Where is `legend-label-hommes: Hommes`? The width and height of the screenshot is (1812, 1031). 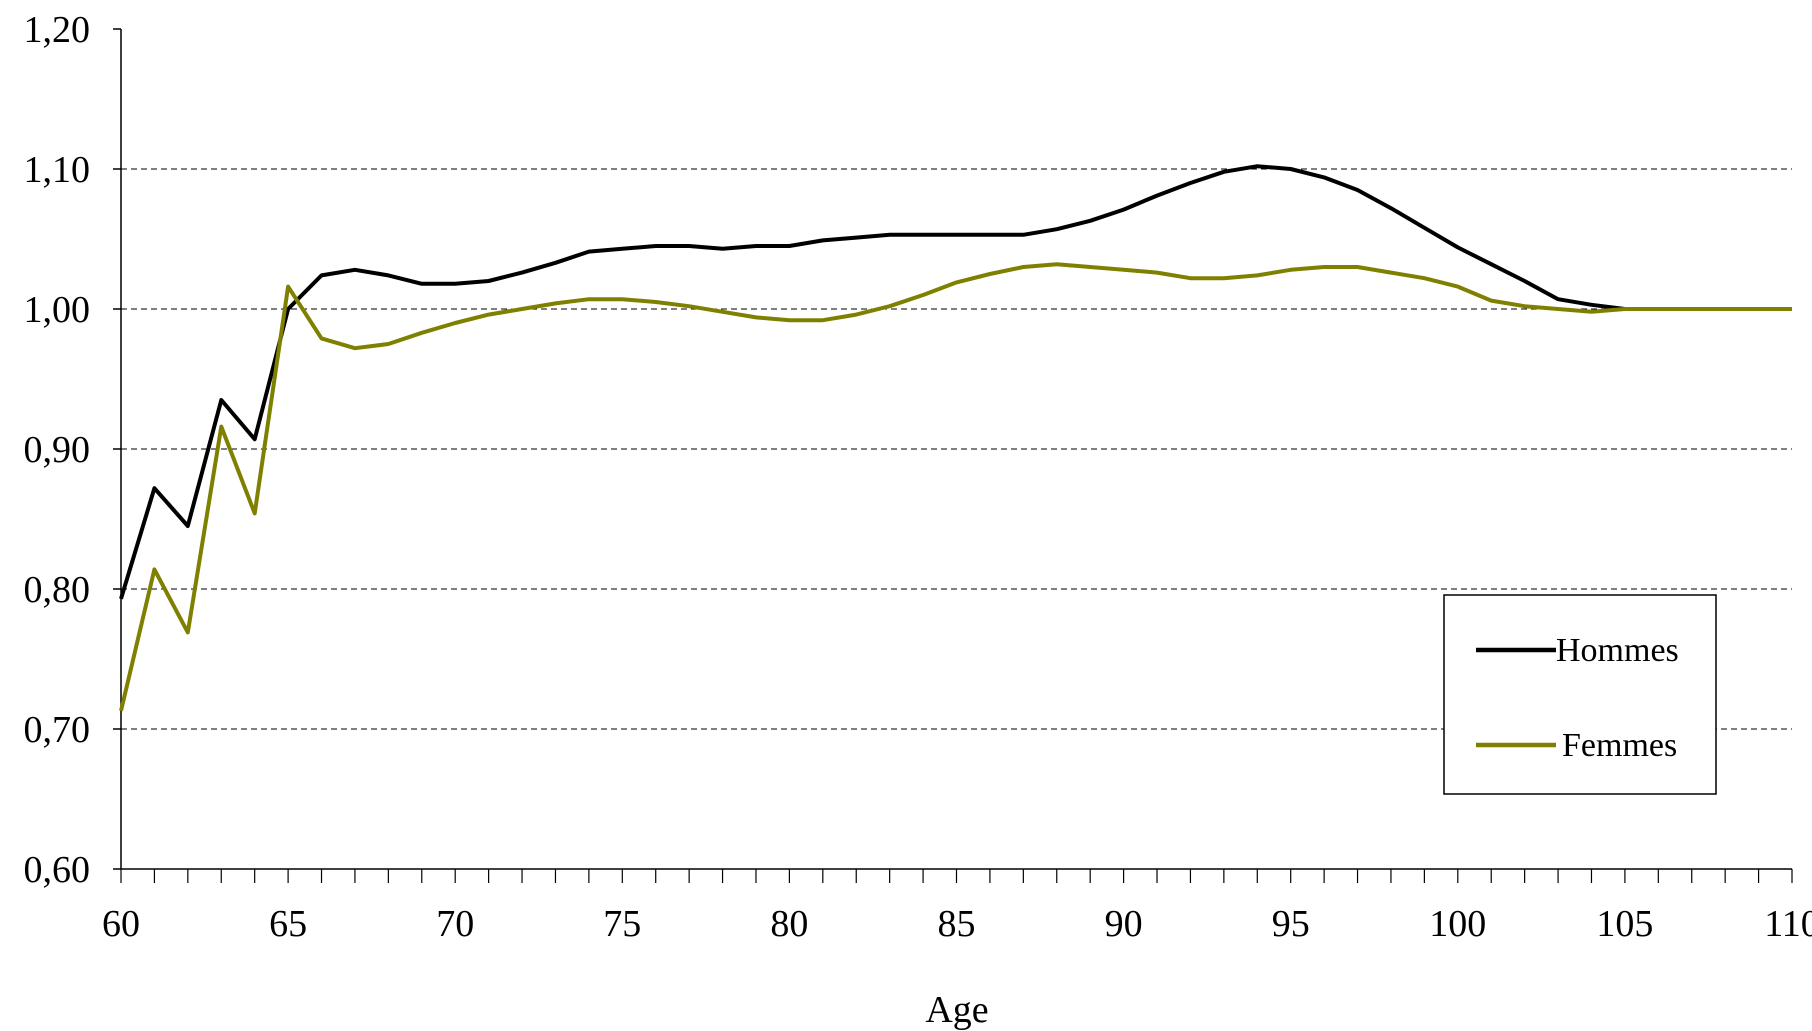 legend-label-hommes: Hommes is located at coordinates (1617, 650).